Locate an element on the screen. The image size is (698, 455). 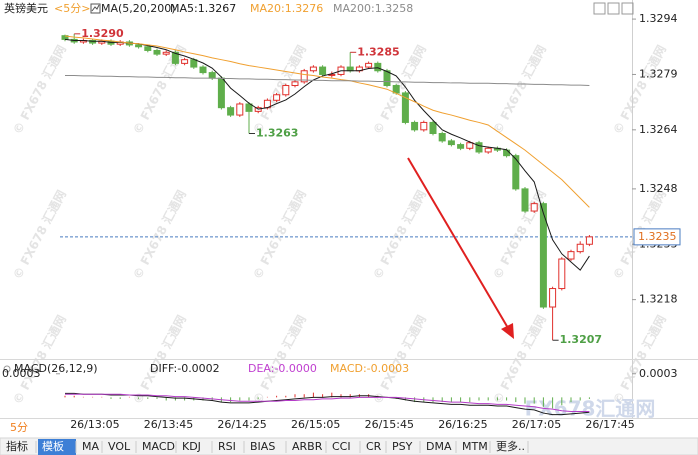
tab: VOL is located at coordinates (119, 446).